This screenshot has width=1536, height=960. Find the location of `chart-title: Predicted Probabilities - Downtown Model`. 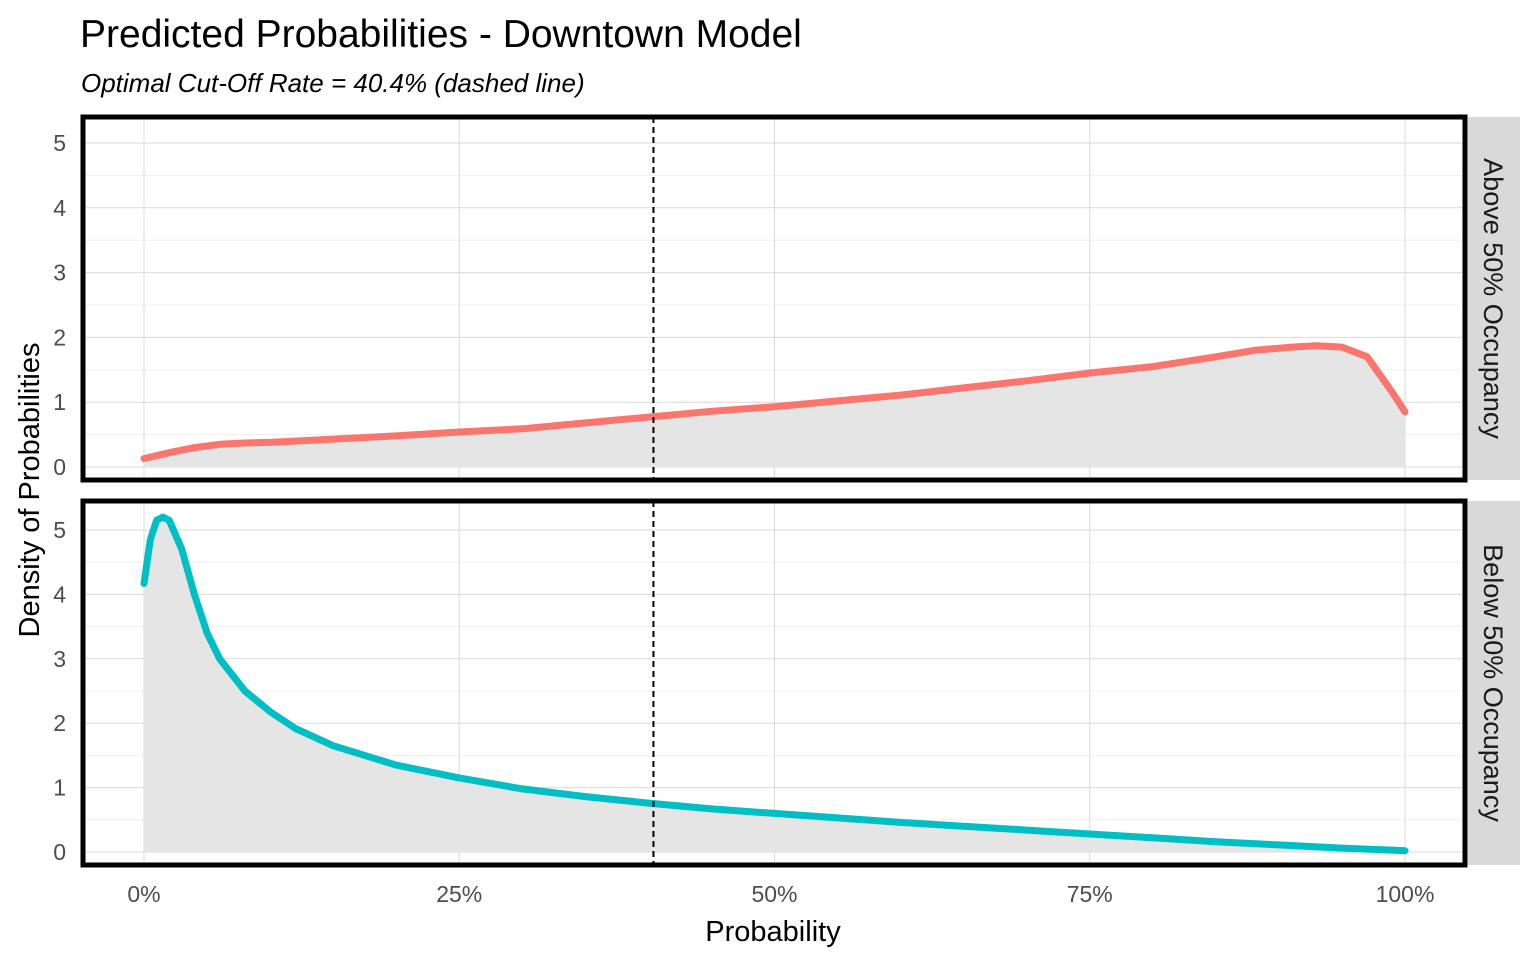

chart-title: Predicted Probabilities - Downtown Model is located at coordinates (441, 34).